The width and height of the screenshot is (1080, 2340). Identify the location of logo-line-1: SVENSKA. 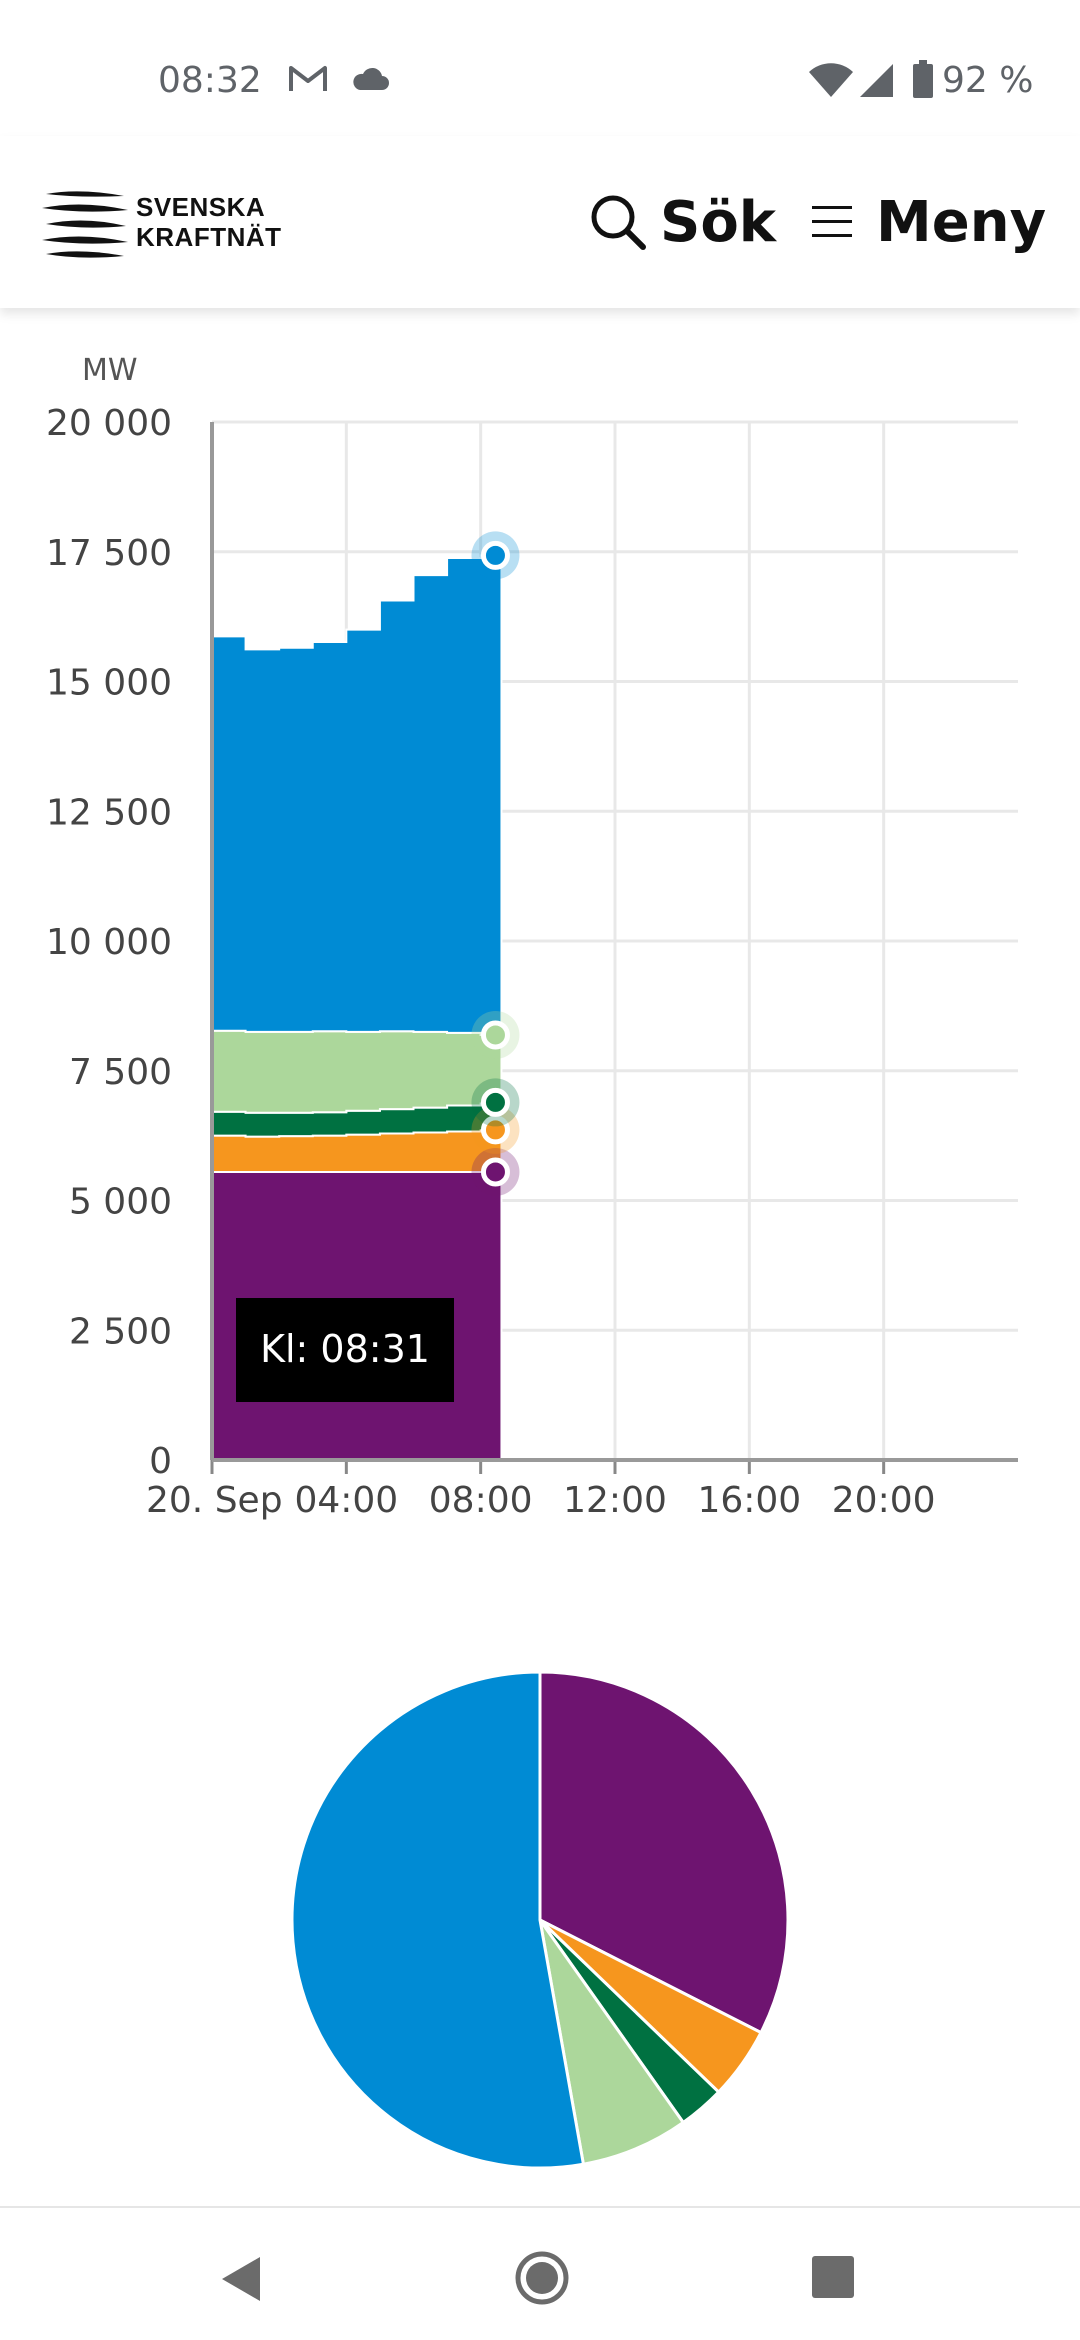
(201, 207).